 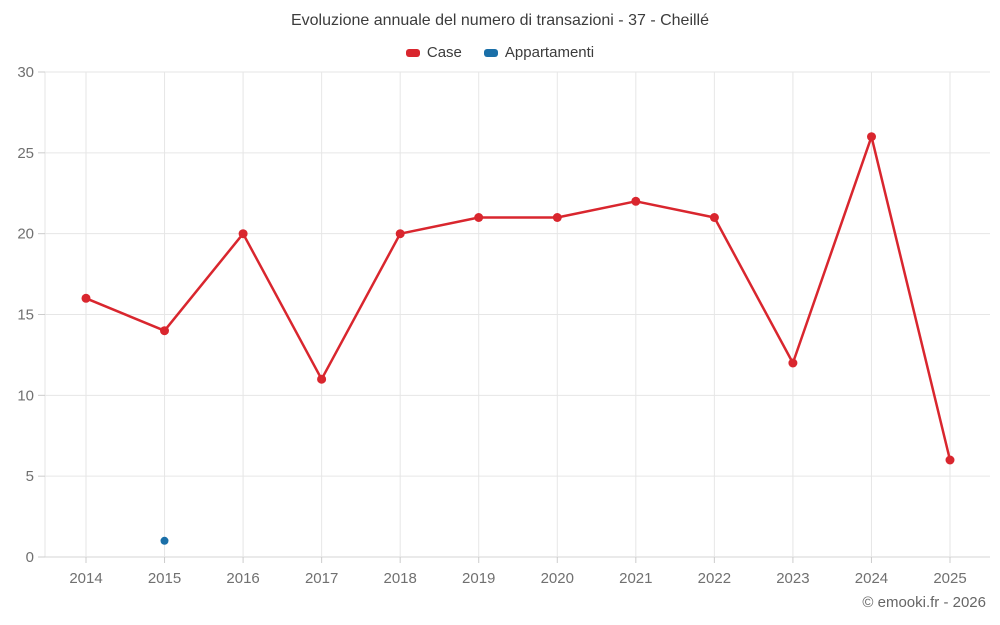 What do you see at coordinates (871, 137) in the screenshot?
I see `point-case-2024` at bounding box center [871, 137].